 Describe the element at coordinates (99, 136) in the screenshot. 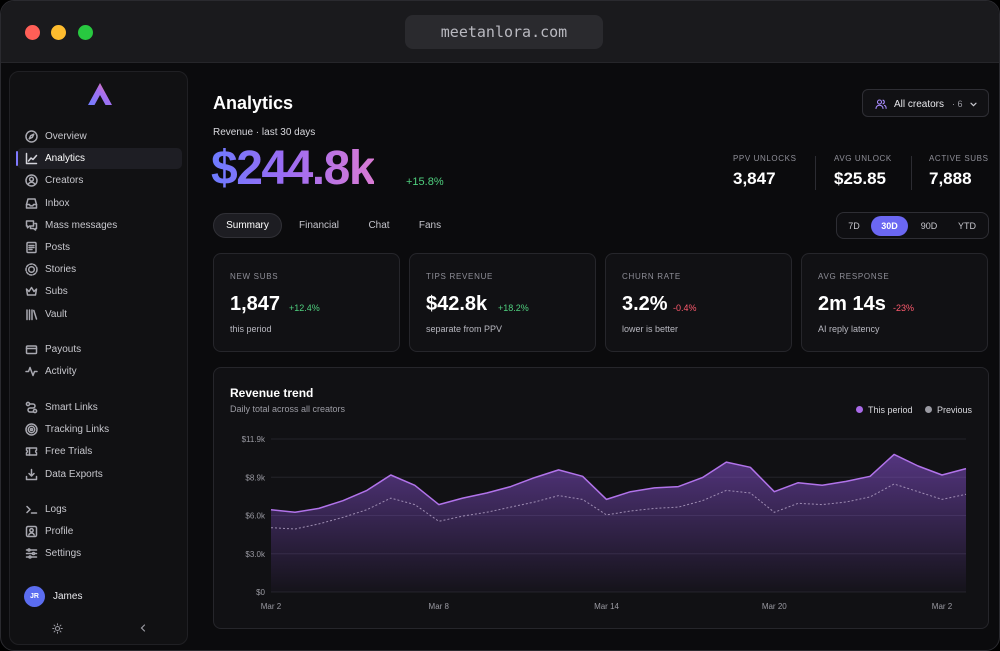

I see `sidebar-item-overview: Overview` at that location.